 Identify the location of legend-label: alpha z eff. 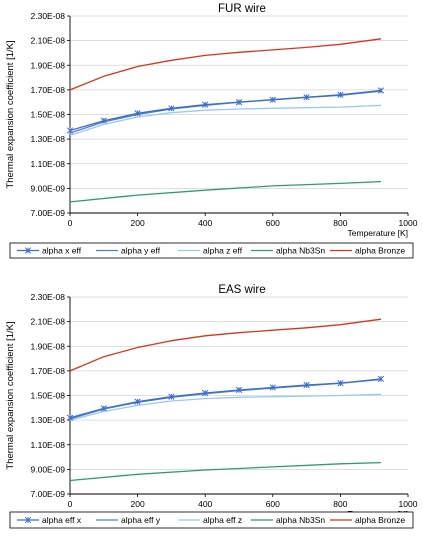
(223, 251).